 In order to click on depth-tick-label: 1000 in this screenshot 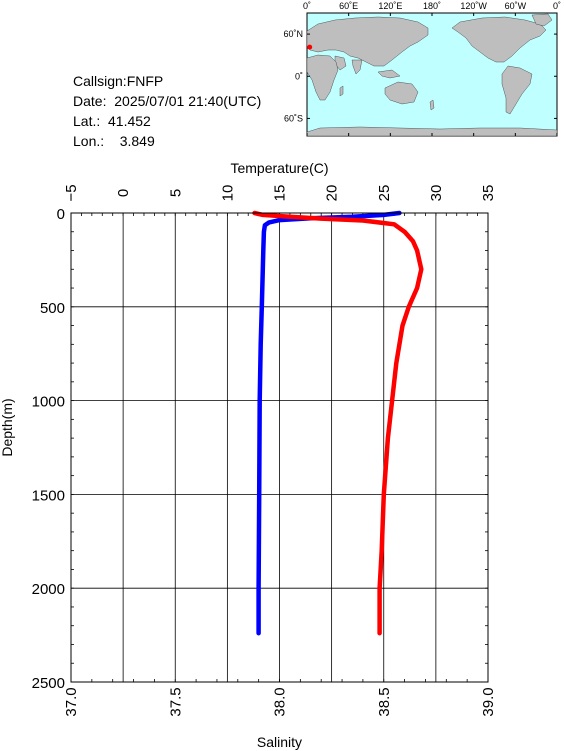, I will do `click(48, 402)`.